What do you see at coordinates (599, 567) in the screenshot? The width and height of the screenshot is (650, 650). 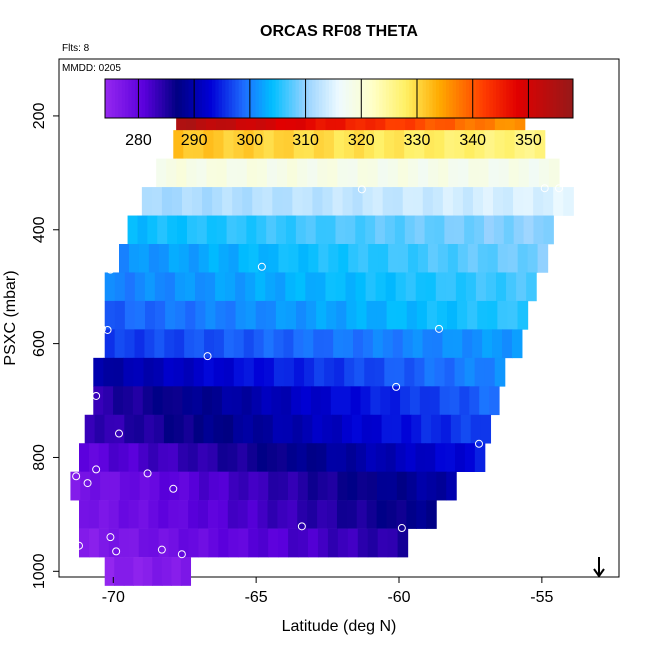 I see `direction-arrow-icon` at bounding box center [599, 567].